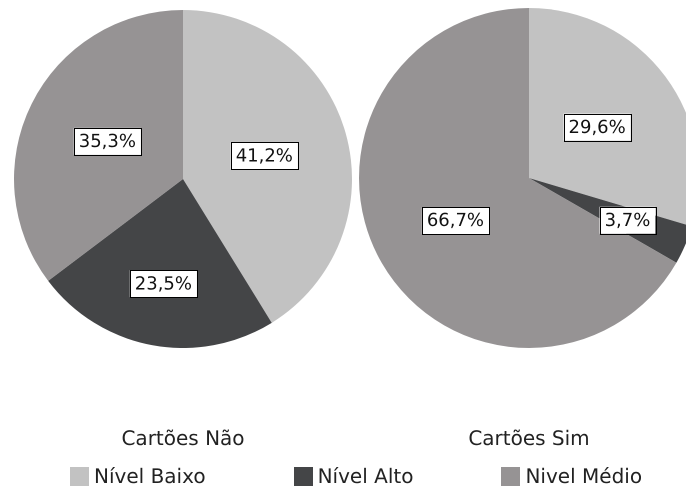 The image size is (686, 489). What do you see at coordinates (583, 476) in the screenshot?
I see `legend-label: Nivel Médio` at bounding box center [583, 476].